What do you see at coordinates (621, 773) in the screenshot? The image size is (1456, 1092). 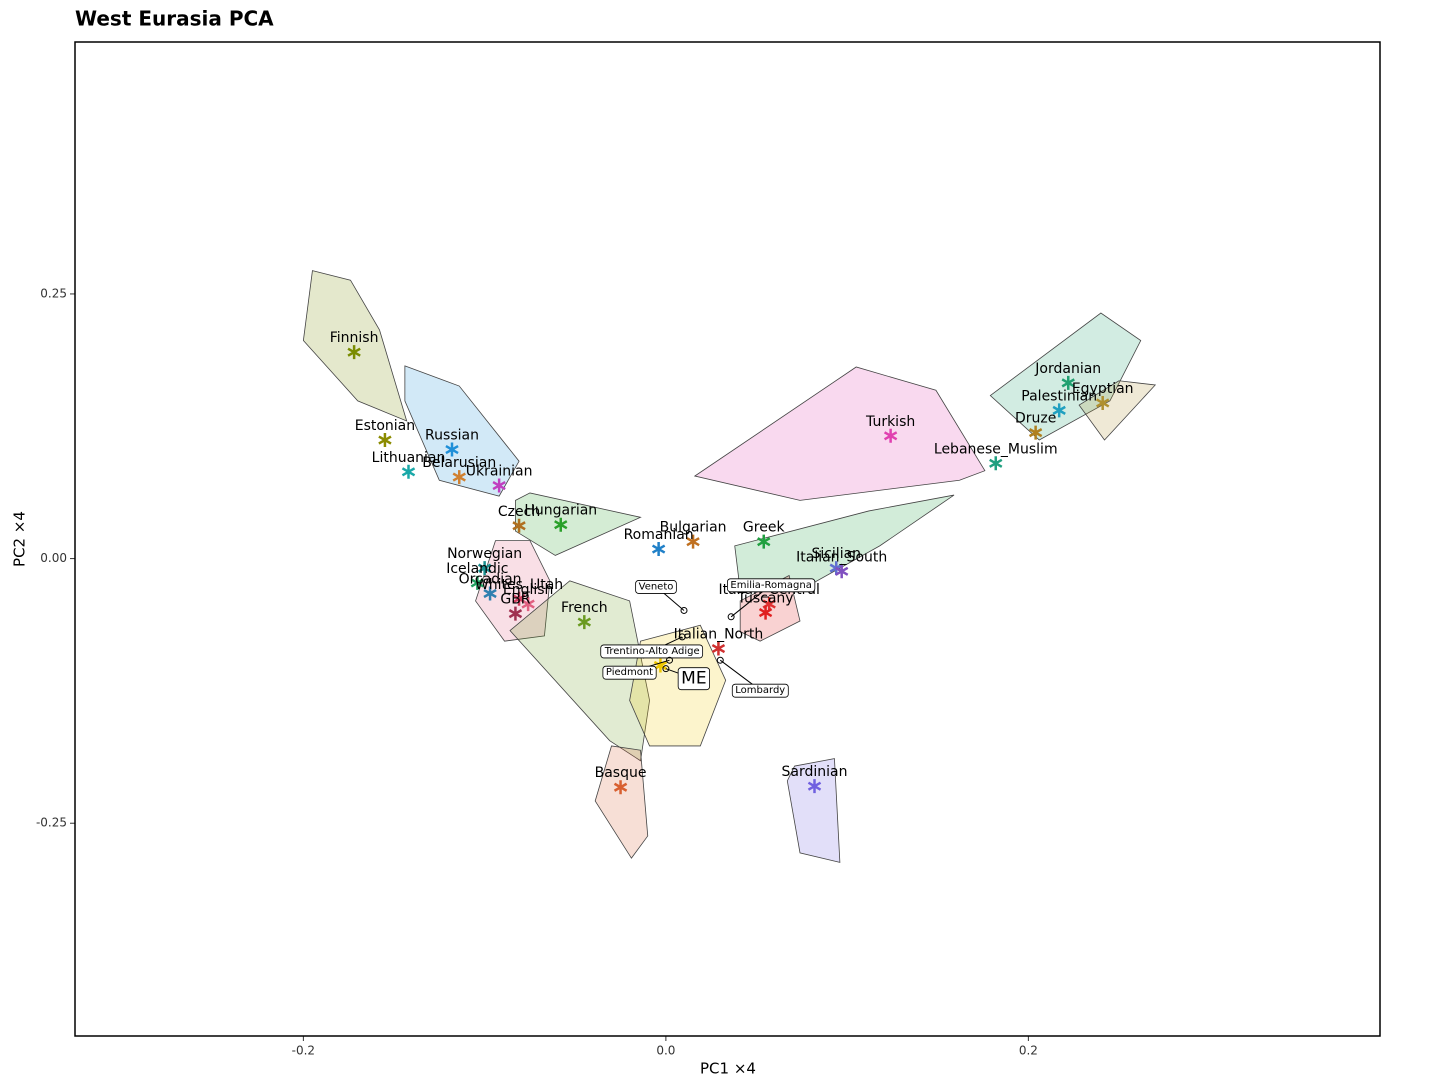 I see `group-label: Basque` at bounding box center [621, 773].